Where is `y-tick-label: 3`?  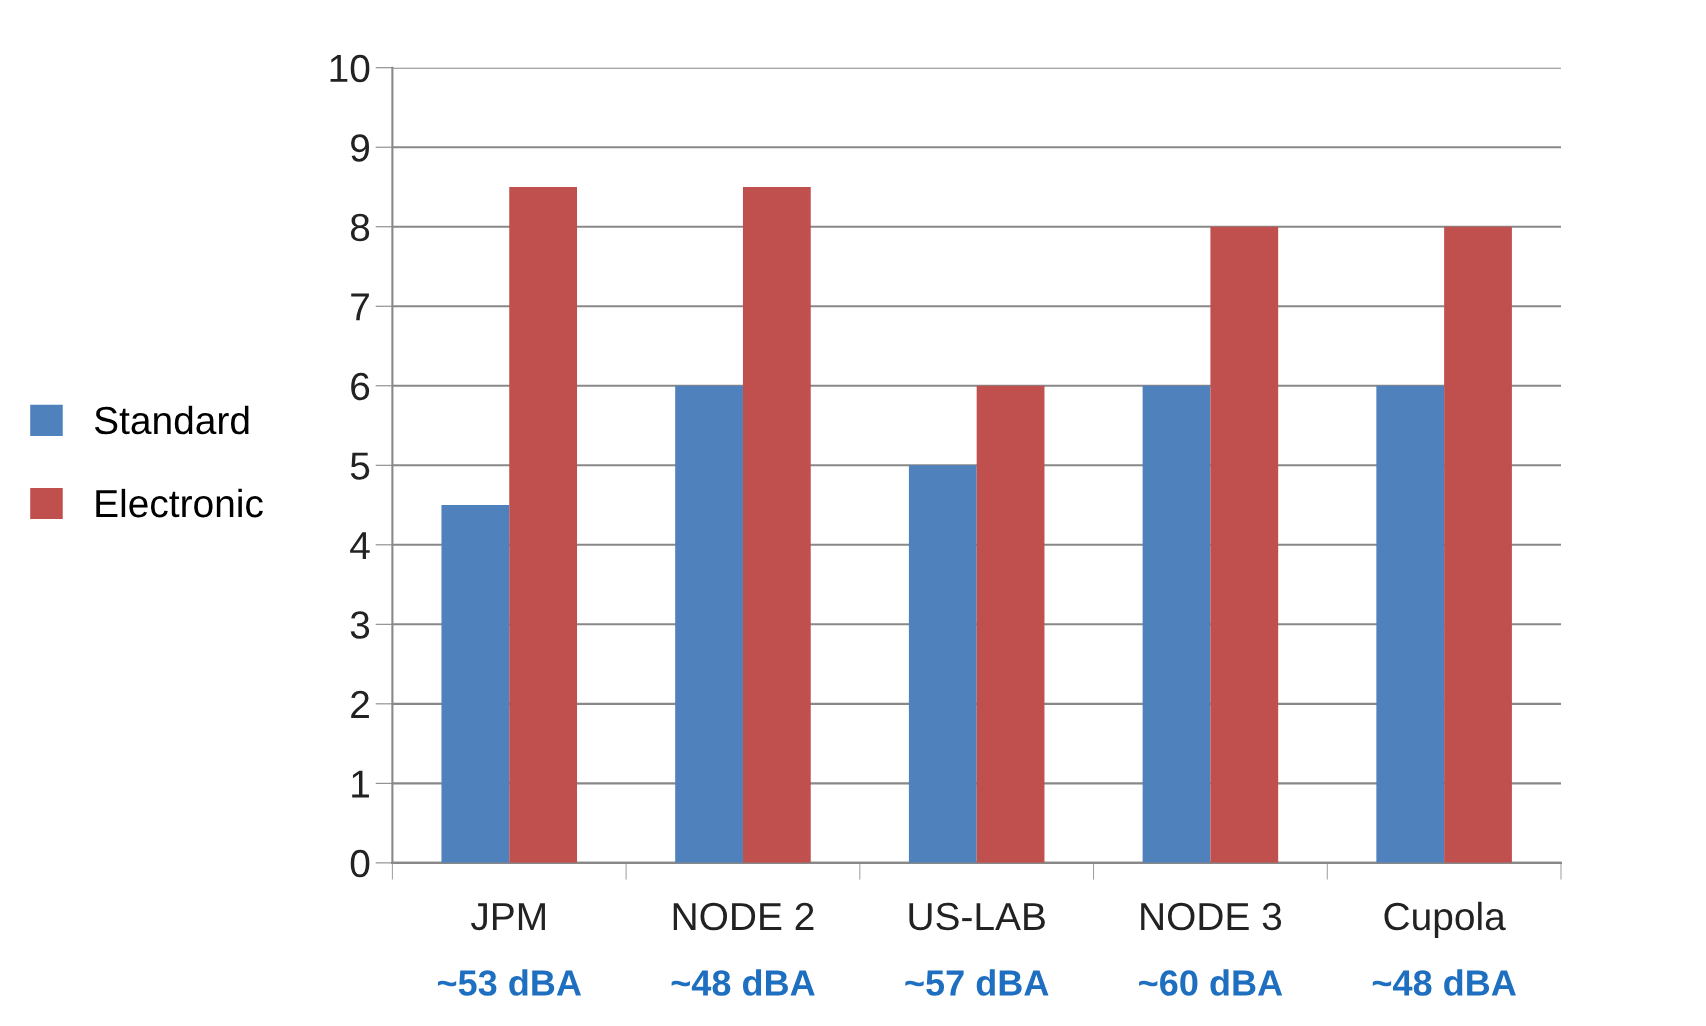
y-tick-label: 3 is located at coordinates (360, 625).